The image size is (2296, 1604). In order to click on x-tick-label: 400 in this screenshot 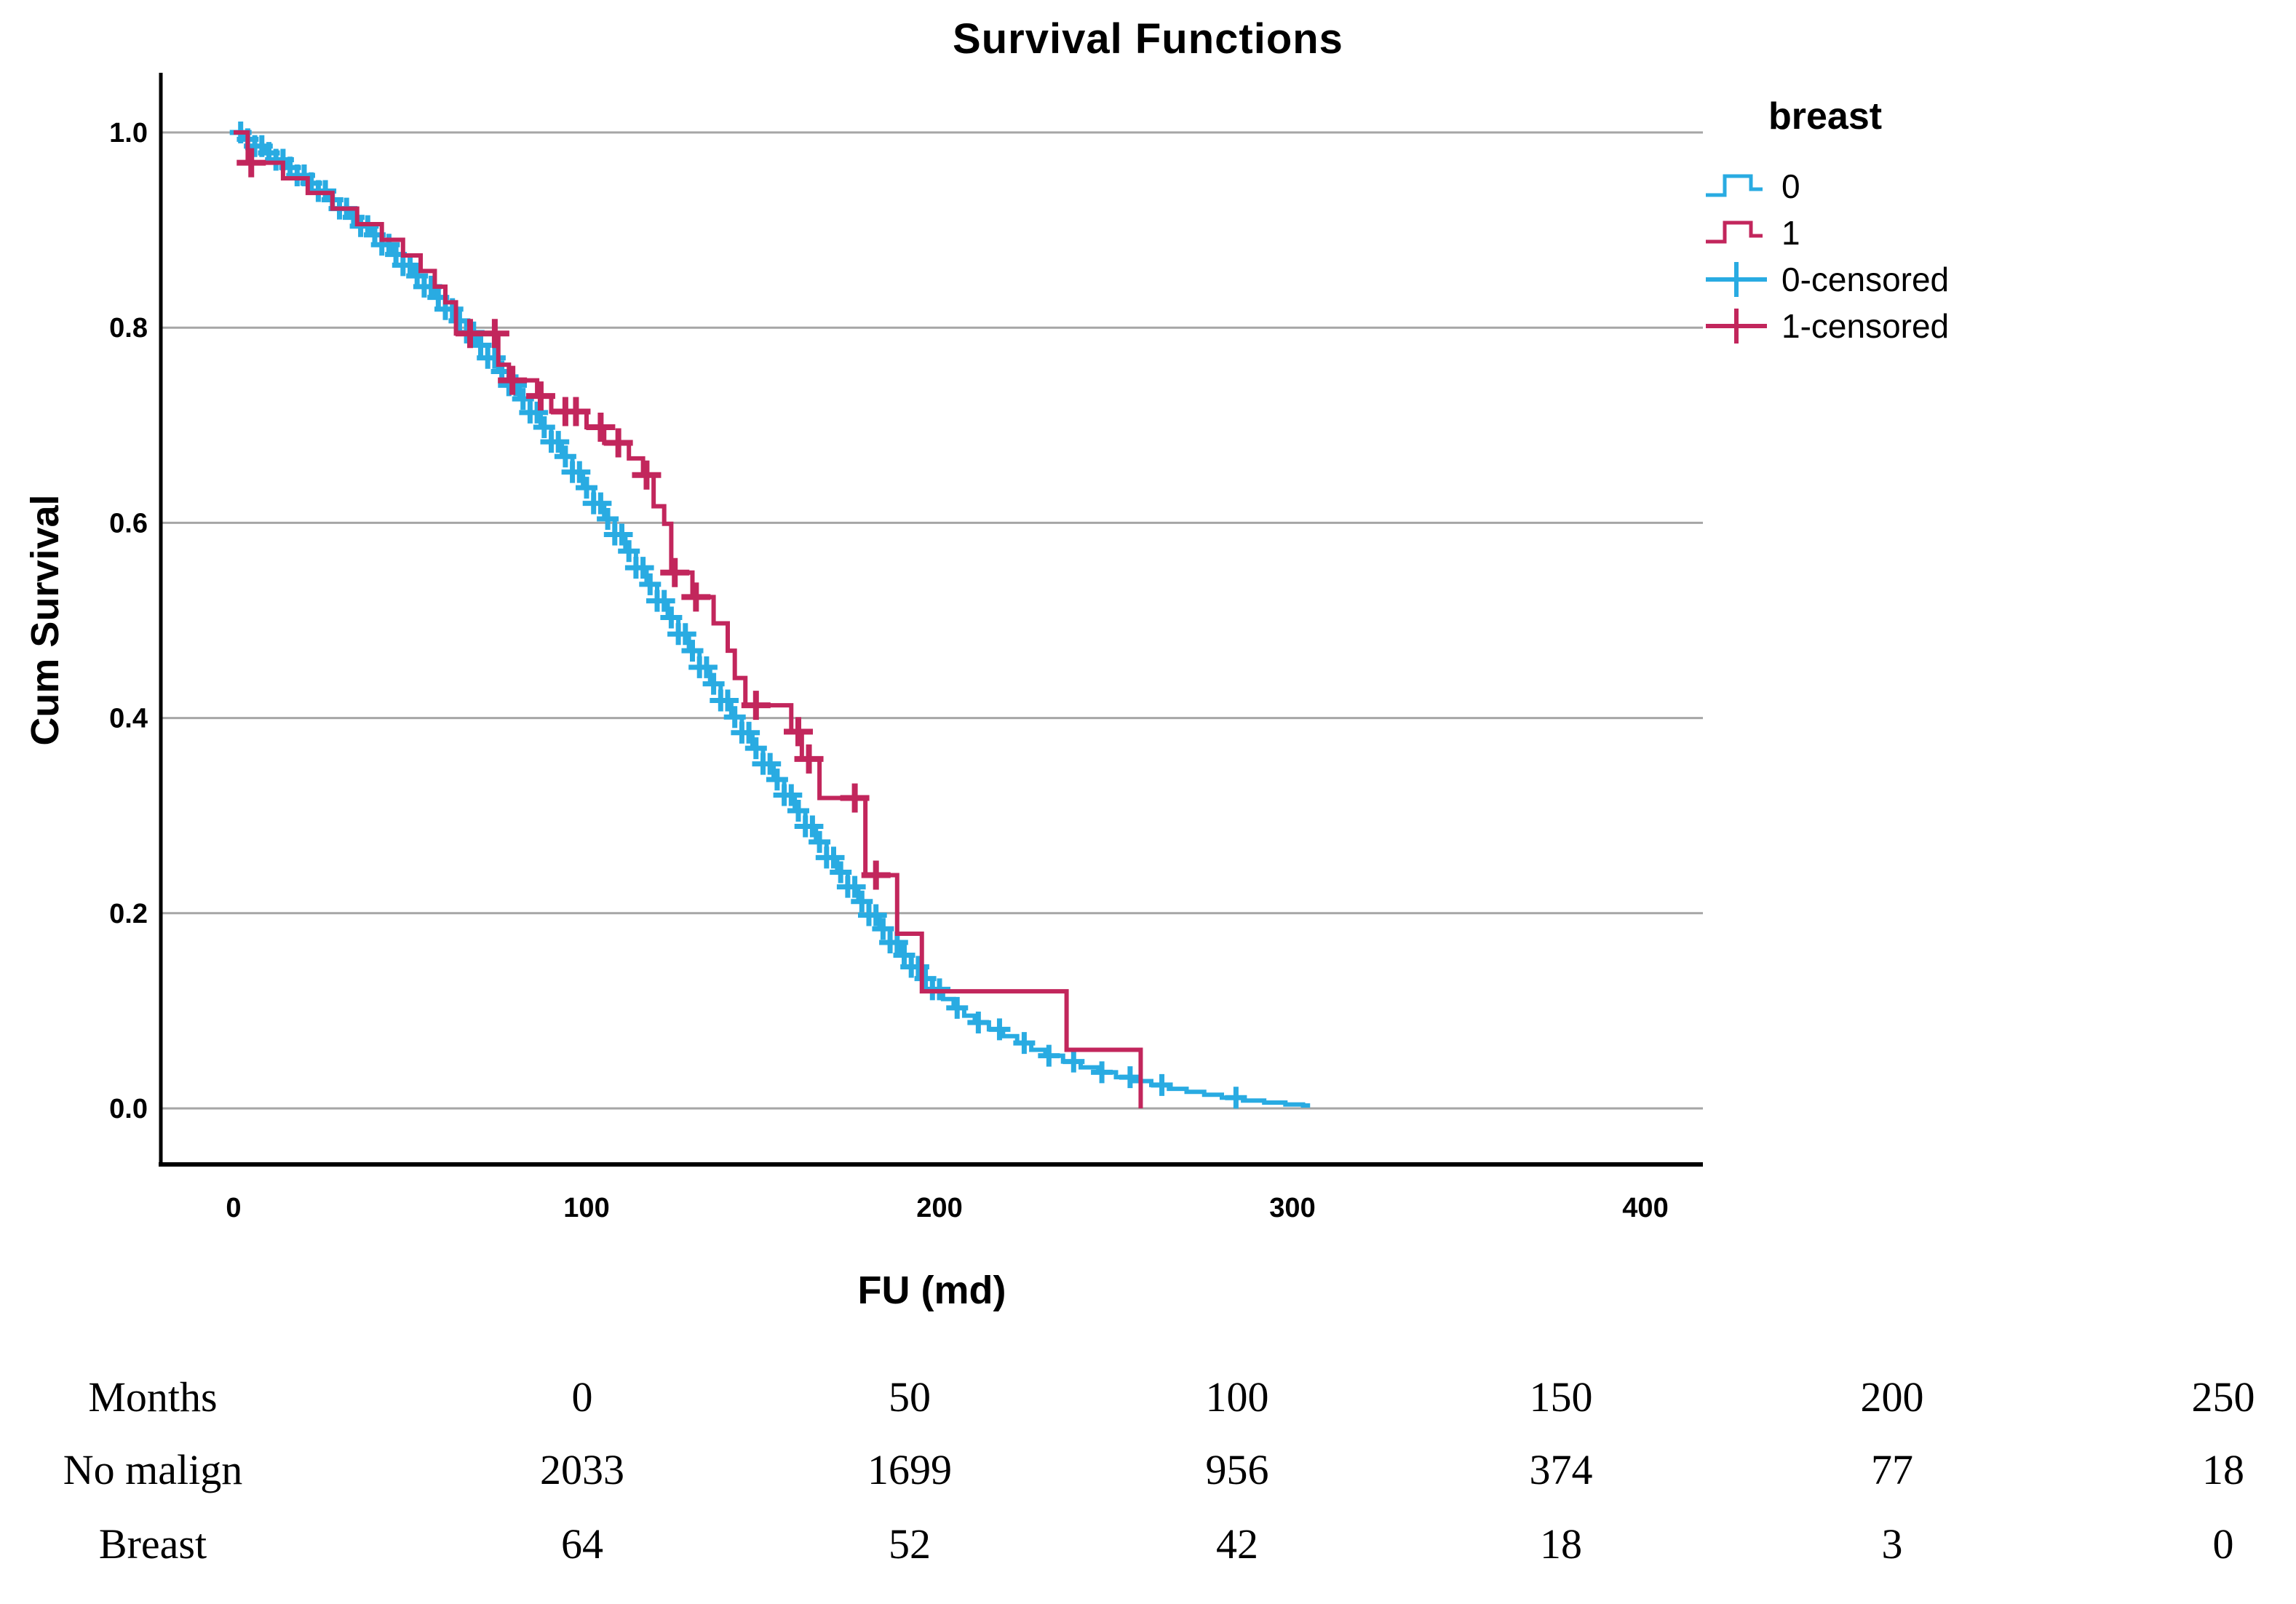, I will do `click(1645, 1208)`.